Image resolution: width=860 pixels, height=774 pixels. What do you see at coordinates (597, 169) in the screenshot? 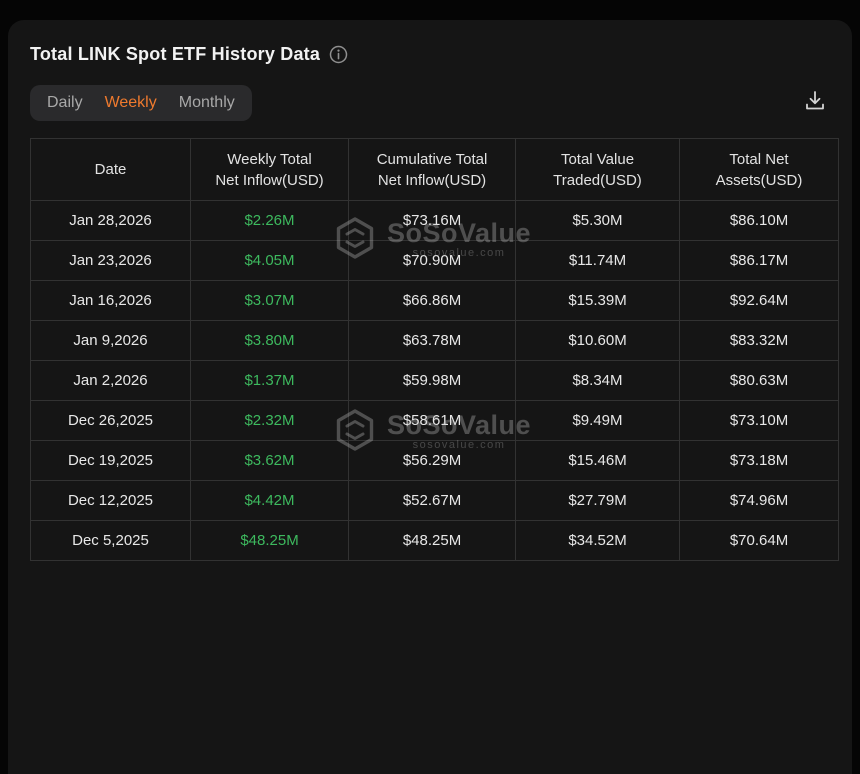
I see `col-header-total-value-traded: Total Value Traded(USD)` at bounding box center [597, 169].